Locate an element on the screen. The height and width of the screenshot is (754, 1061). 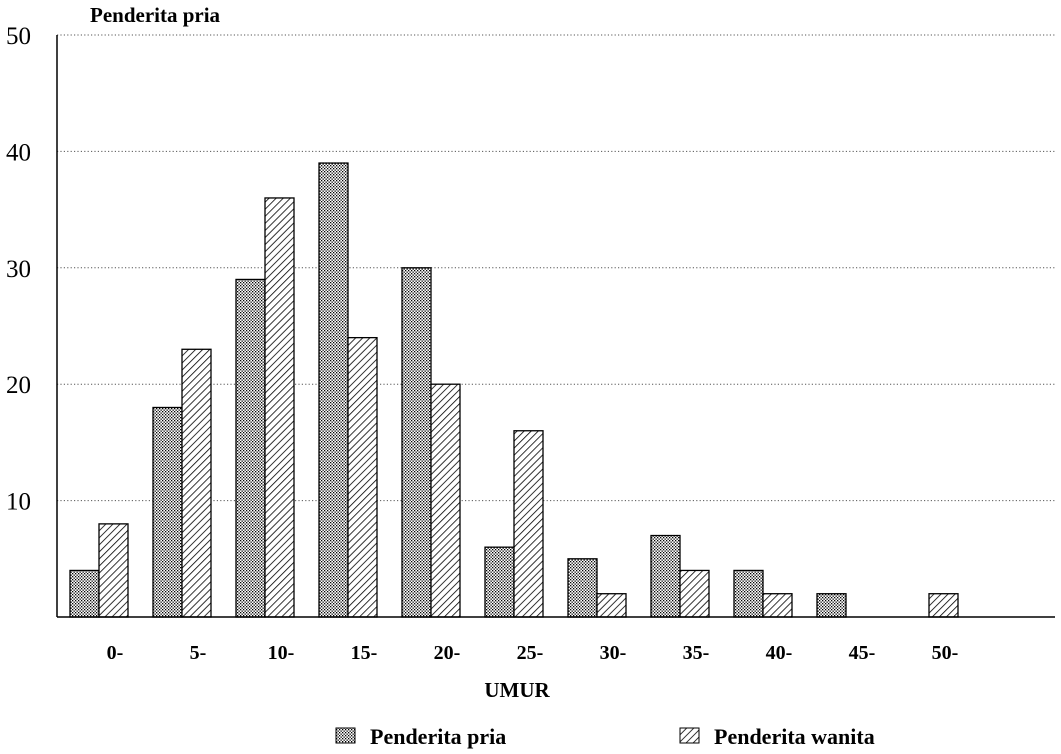
y-tick-label: 40 is located at coordinates (18, 152).